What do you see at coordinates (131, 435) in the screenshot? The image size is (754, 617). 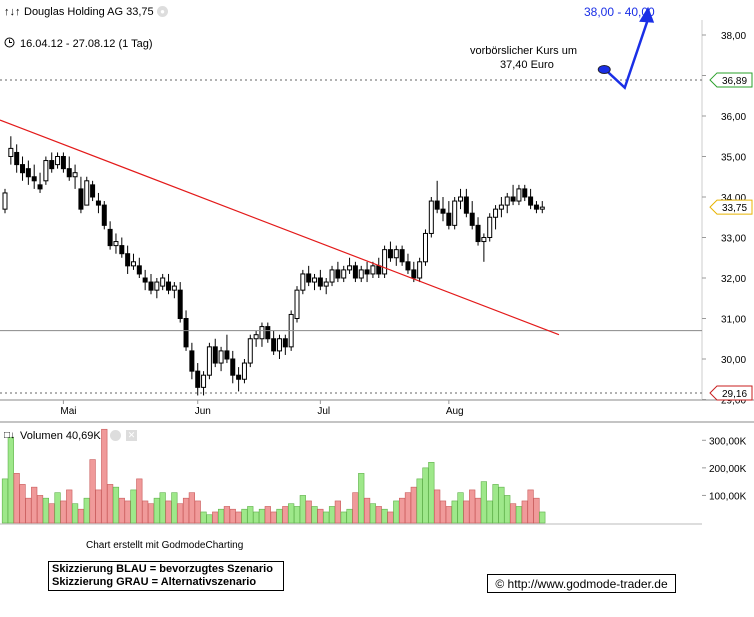 I see `volume-close-icon: ✕` at bounding box center [131, 435].